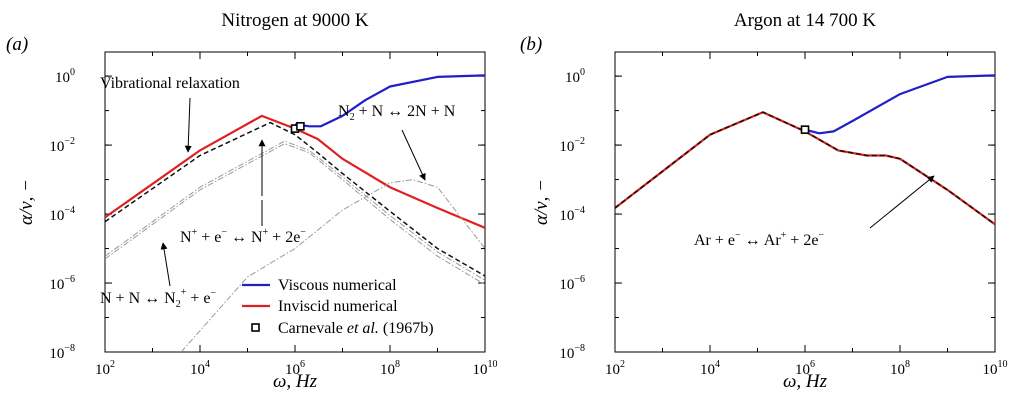  Describe the element at coordinates (805, 20) in the screenshot. I see `chart-title: Argon at 14 700 K` at that location.